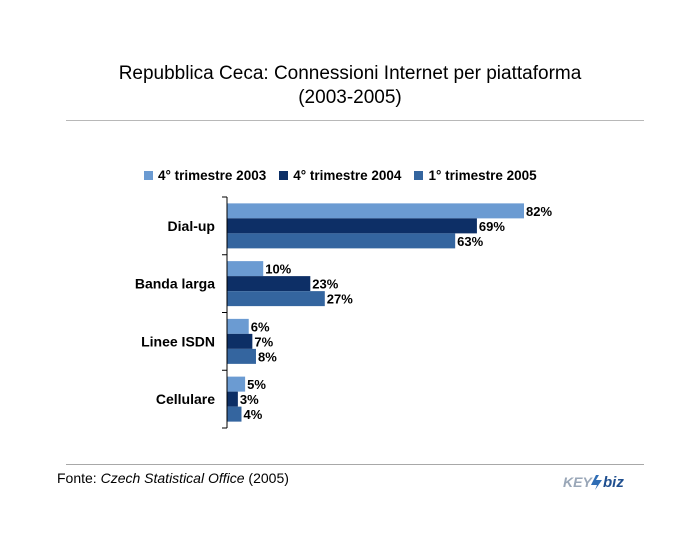 The image size is (700, 550). Describe the element at coordinates (79, 478) in the screenshot. I see `source-prefix: Fonte:` at that location.